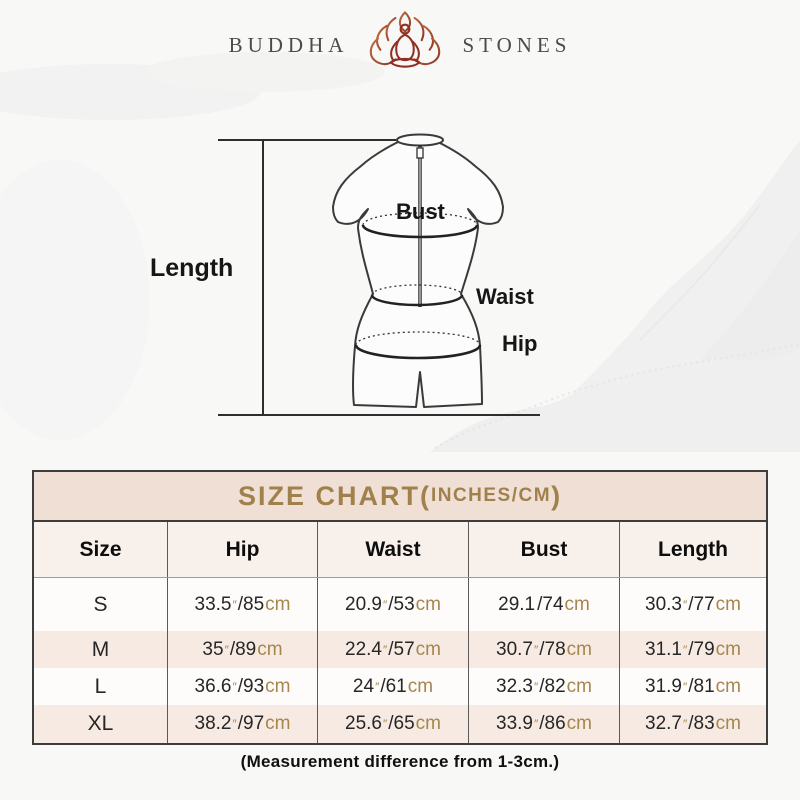 The image size is (800, 800). What do you see at coordinates (288, 44) in the screenshot?
I see `brand-name-left: BUDDHA` at bounding box center [288, 44].